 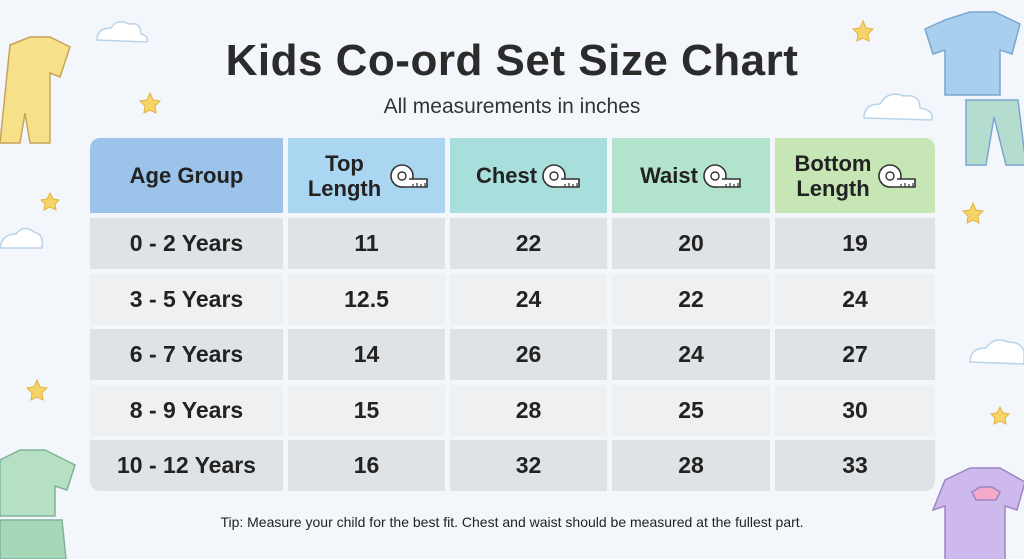 What do you see at coordinates (691, 243) in the screenshot?
I see `table-cell: 20` at bounding box center [691, 243].